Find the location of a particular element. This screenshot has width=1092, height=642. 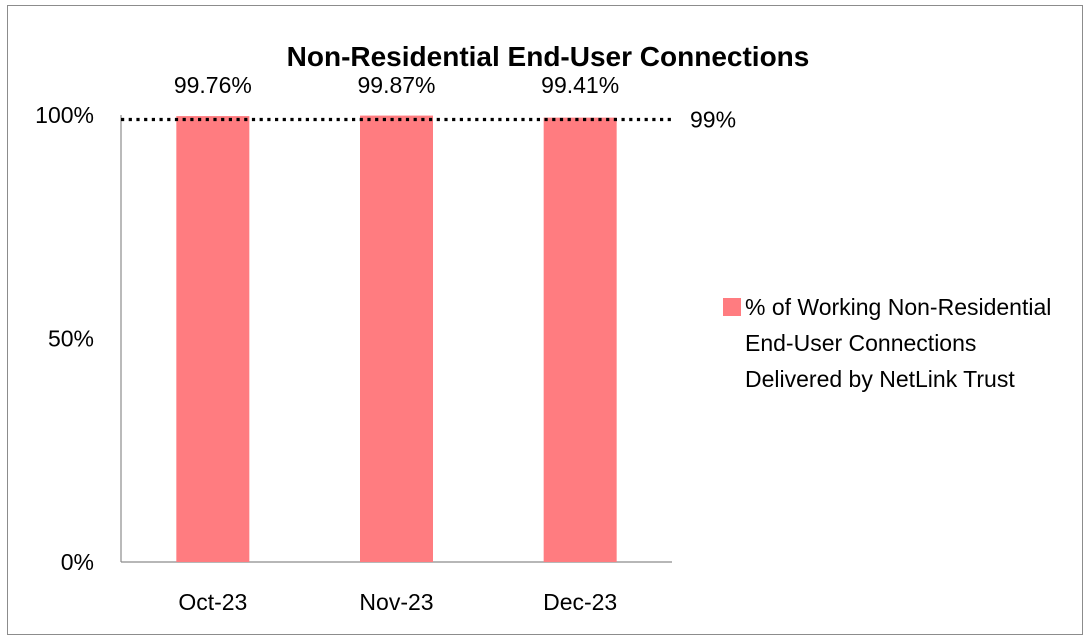

chart-title: Non-Residential End-User Connections is located at coordinates (548, 56).